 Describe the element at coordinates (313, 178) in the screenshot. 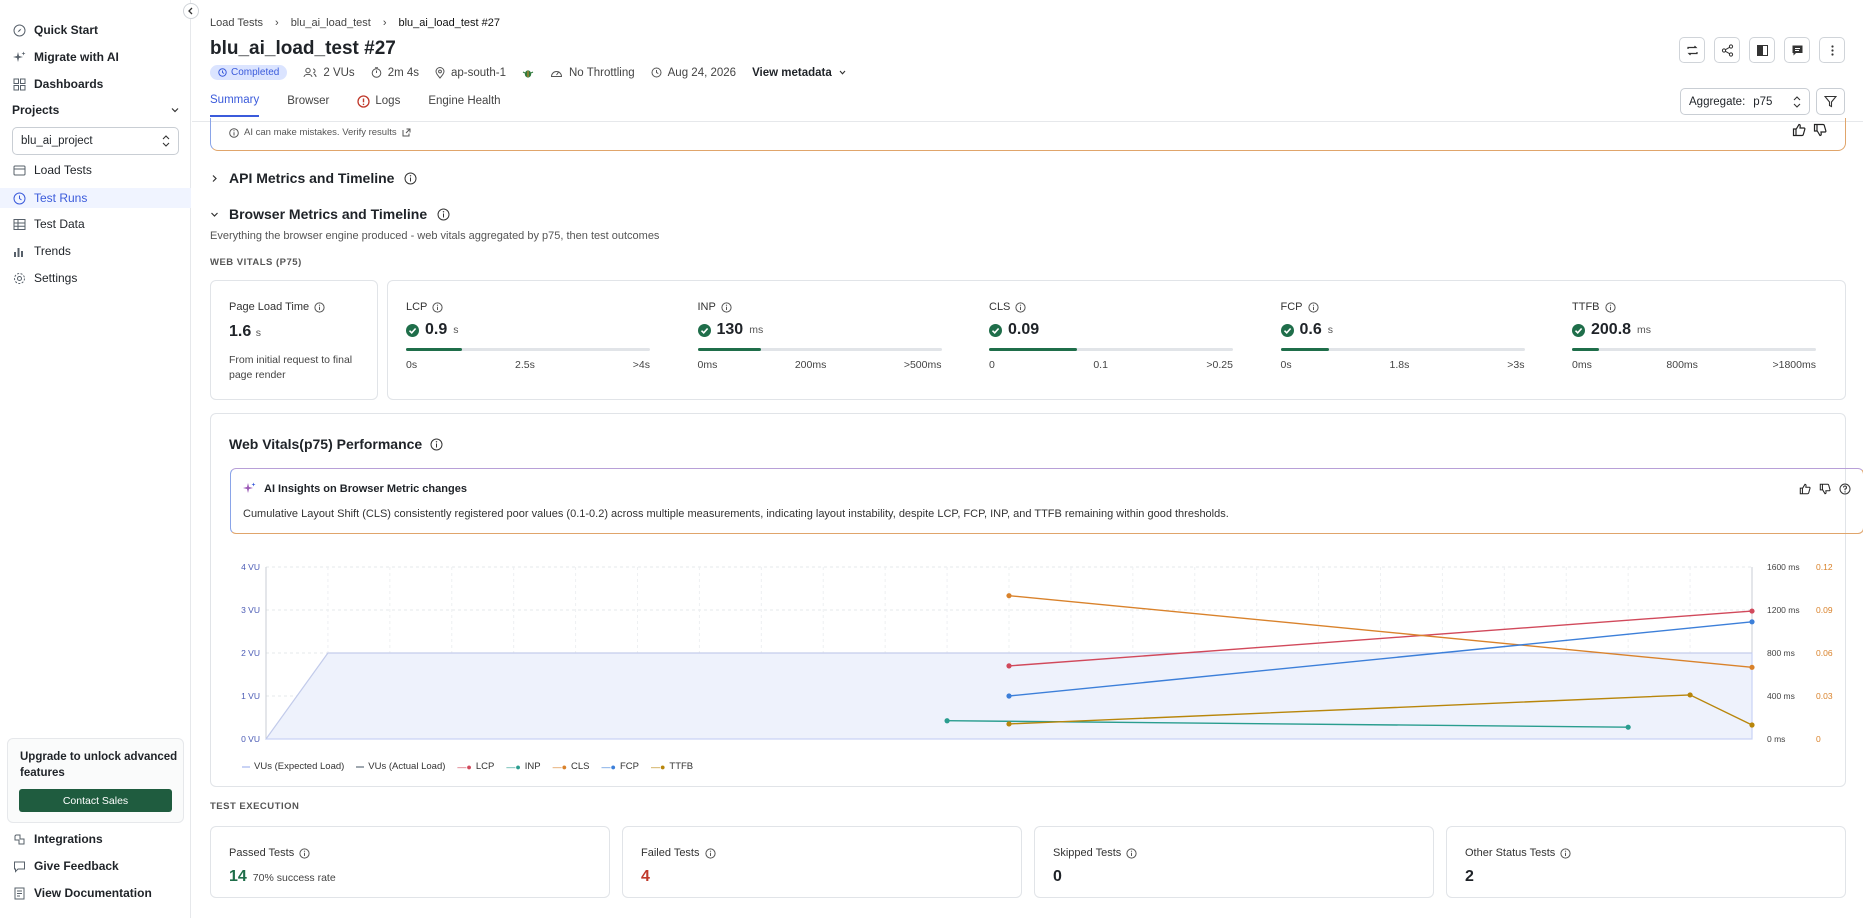

I see `api-section-toggle: API Metrics and Timeline` at that location.